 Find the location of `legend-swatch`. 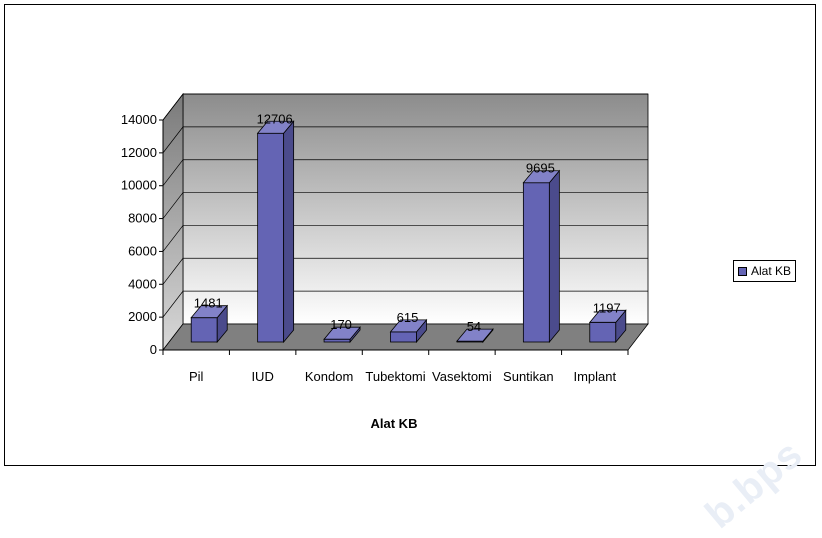

legend-swatch is located at coordinates (742, 271).